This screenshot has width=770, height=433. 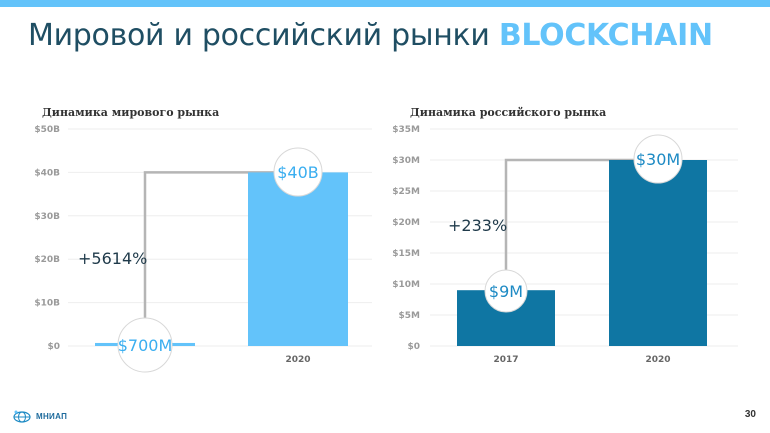 I want to click on y-tick-label: $10B, so click(x=47, y=304).